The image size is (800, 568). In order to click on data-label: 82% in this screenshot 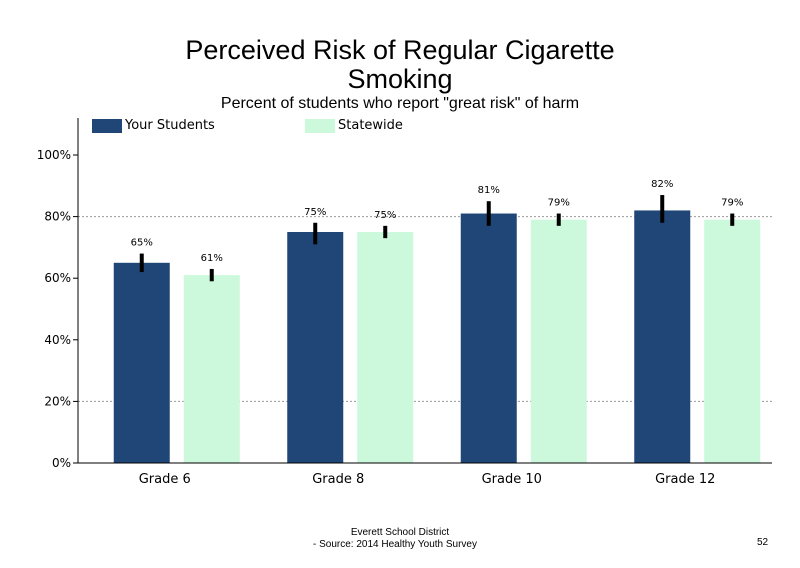, I will do `click(662, 184)`.